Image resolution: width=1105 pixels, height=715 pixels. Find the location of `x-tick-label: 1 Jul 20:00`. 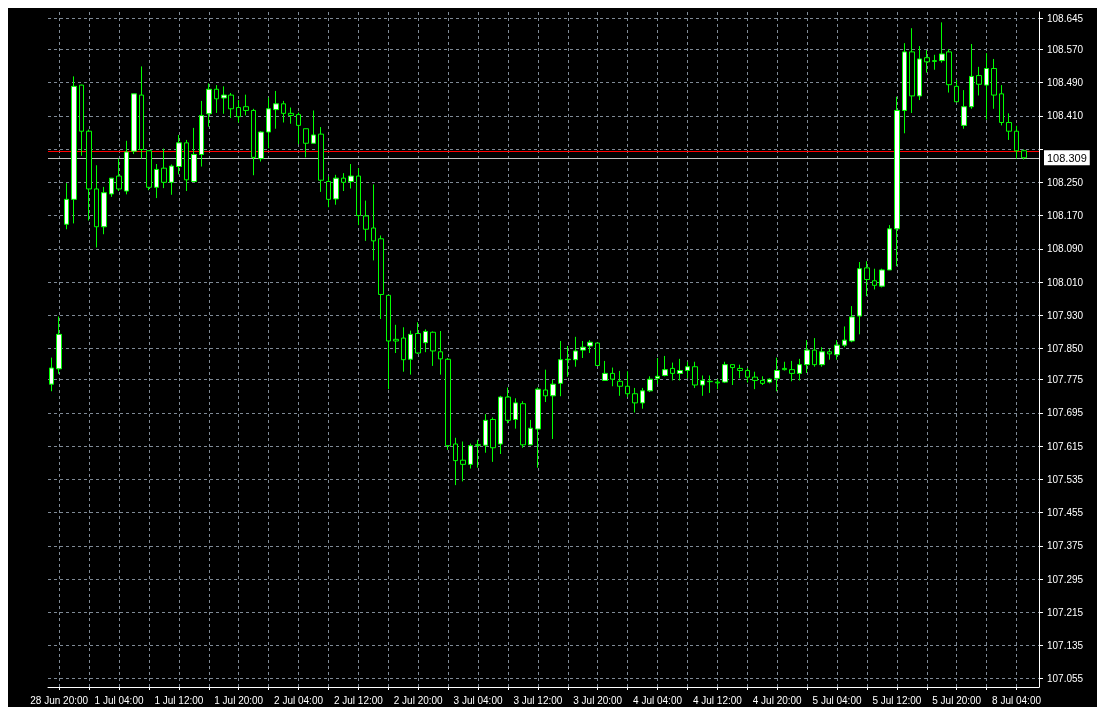

x-tick-label: 1 Jul 20:00 is located at coordinates (239, 700).